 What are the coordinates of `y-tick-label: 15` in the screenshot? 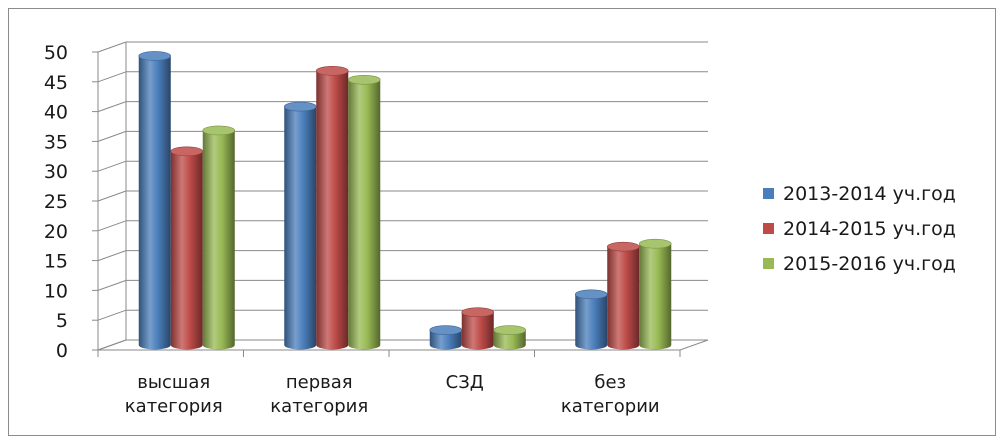 It's located at (56, 262).